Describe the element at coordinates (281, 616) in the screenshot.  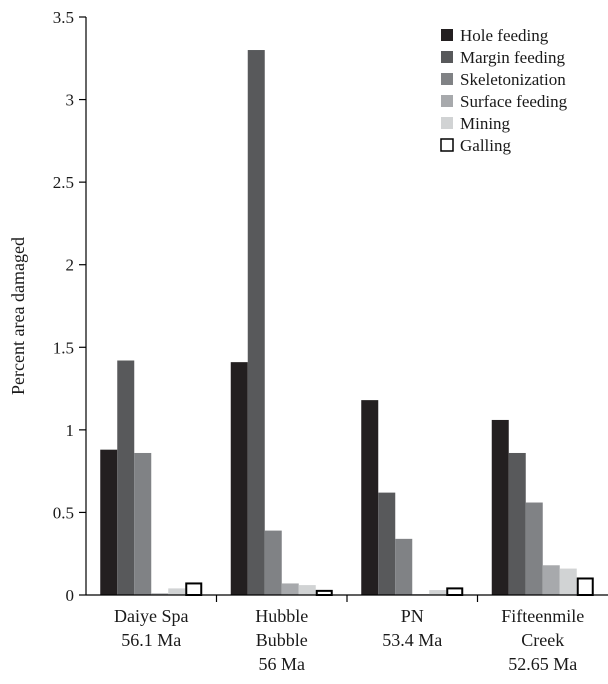
I see `x-category-label: Hubble` at that location.